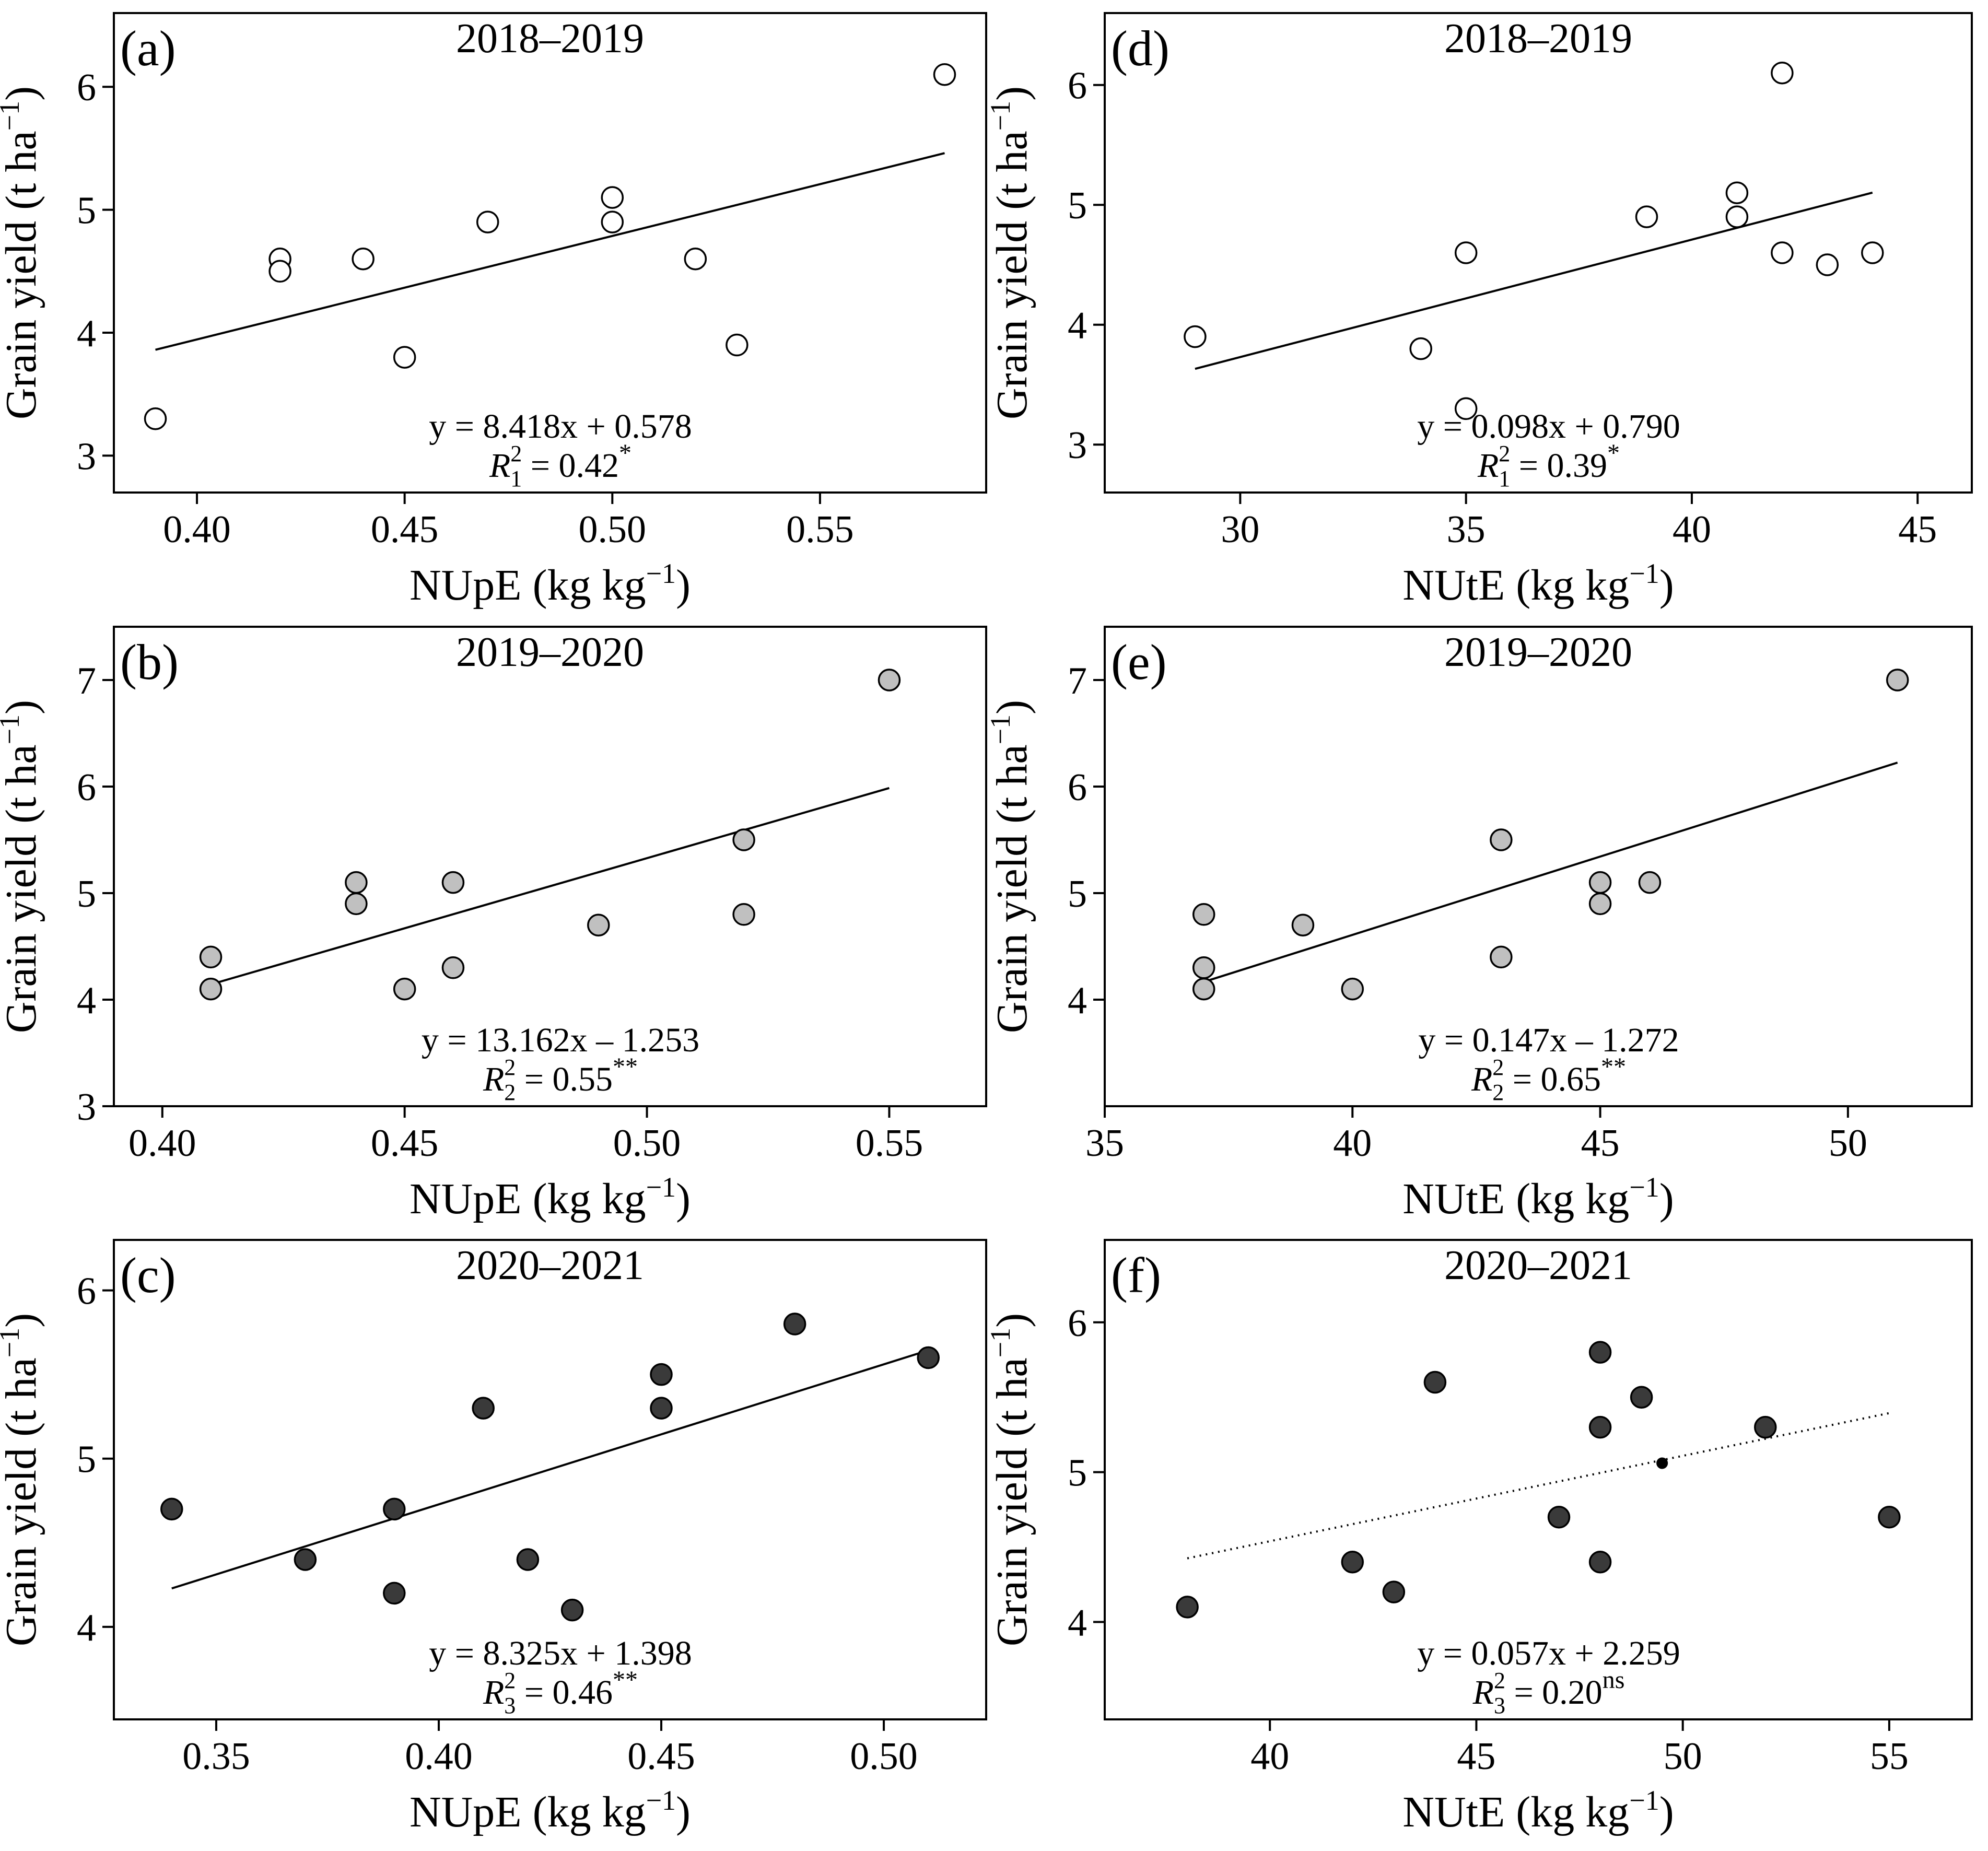 The image size is (1988, 1851). I want to click on x-axis-label-text: NUpE (kg kg, so click(528, 585).